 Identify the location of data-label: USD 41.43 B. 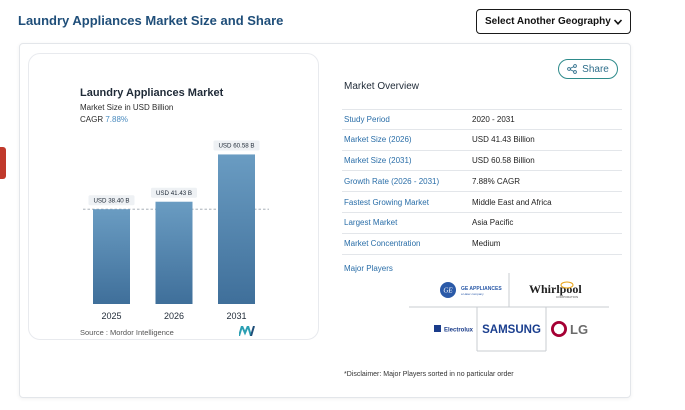
(174, 193).